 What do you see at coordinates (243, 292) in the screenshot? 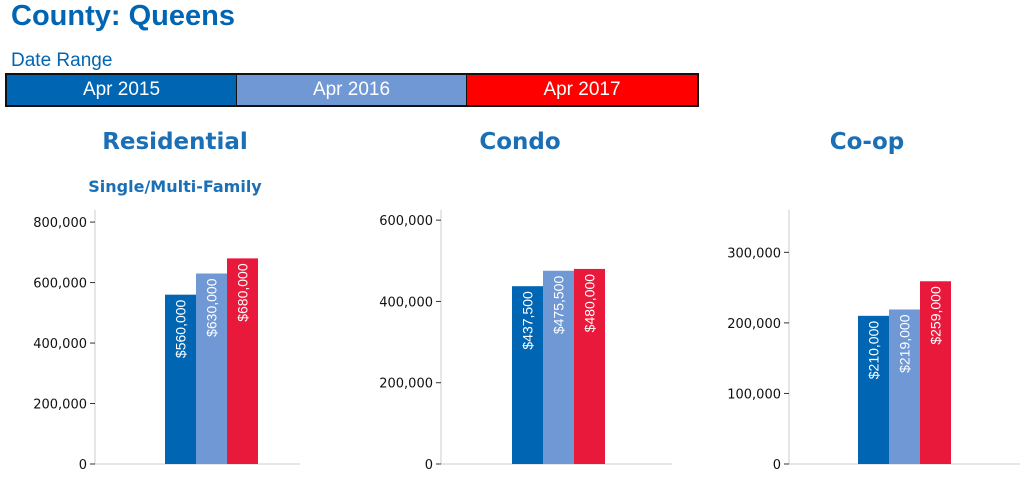
I see `data-label: $680,000` at bounding box center [243, 292].